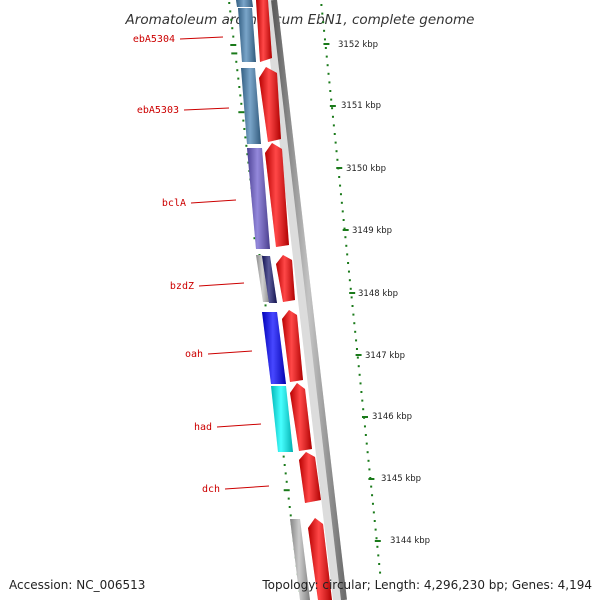 Image resolution: width=600 pixels, height=600 pixels. I want to click on gene-label-ebA5303: ebA5303, so click(158, 110).